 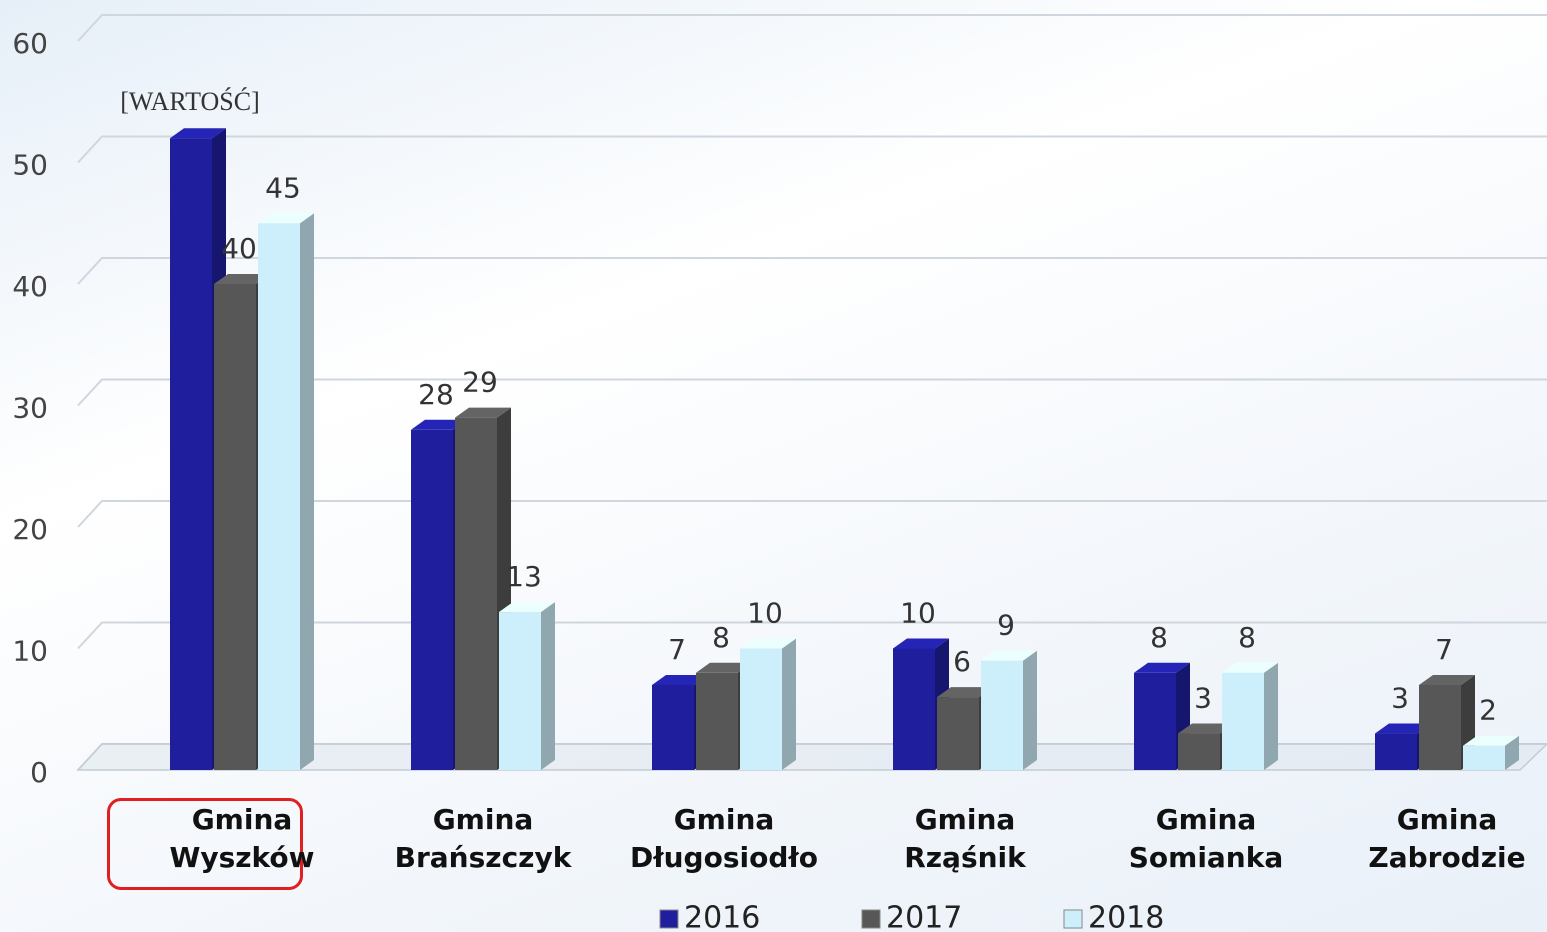 I want to click on x-tick-label: Gmina Brańszczyk, so click(x=483, y=838).